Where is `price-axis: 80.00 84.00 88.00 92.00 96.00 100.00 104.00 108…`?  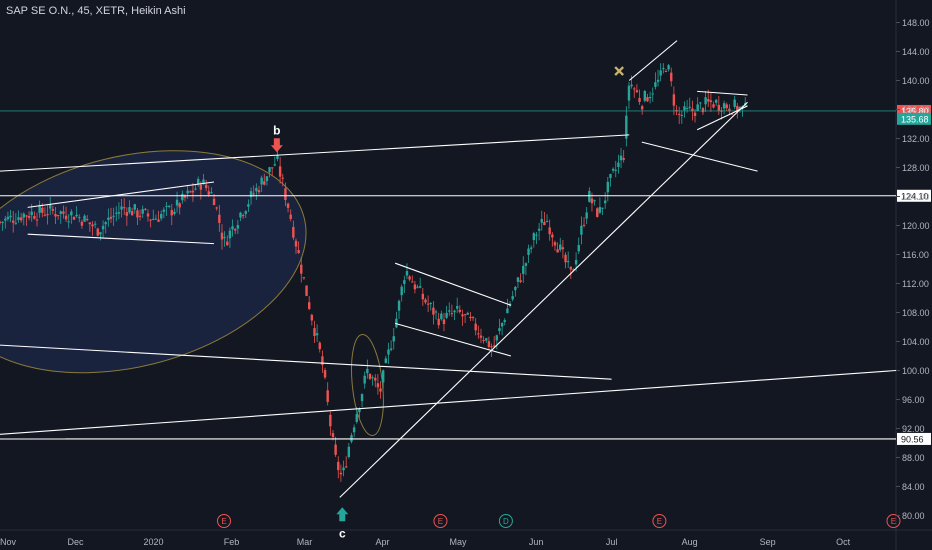
price-axis: 80.00 84.00 88.00 92.00 96.00 100.00 104.00 108… is located at coordinates (913, 269).